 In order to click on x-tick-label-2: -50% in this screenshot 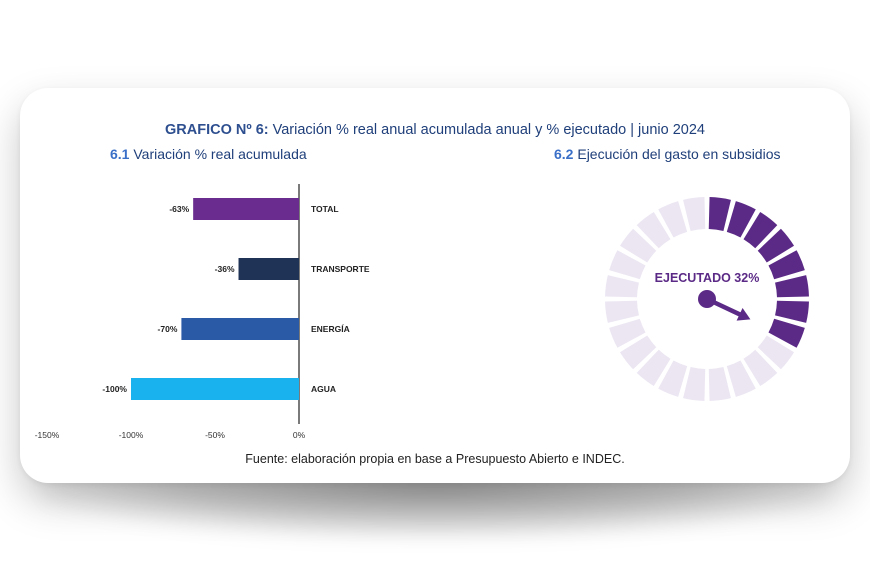, I will do `click(215, 435)`.